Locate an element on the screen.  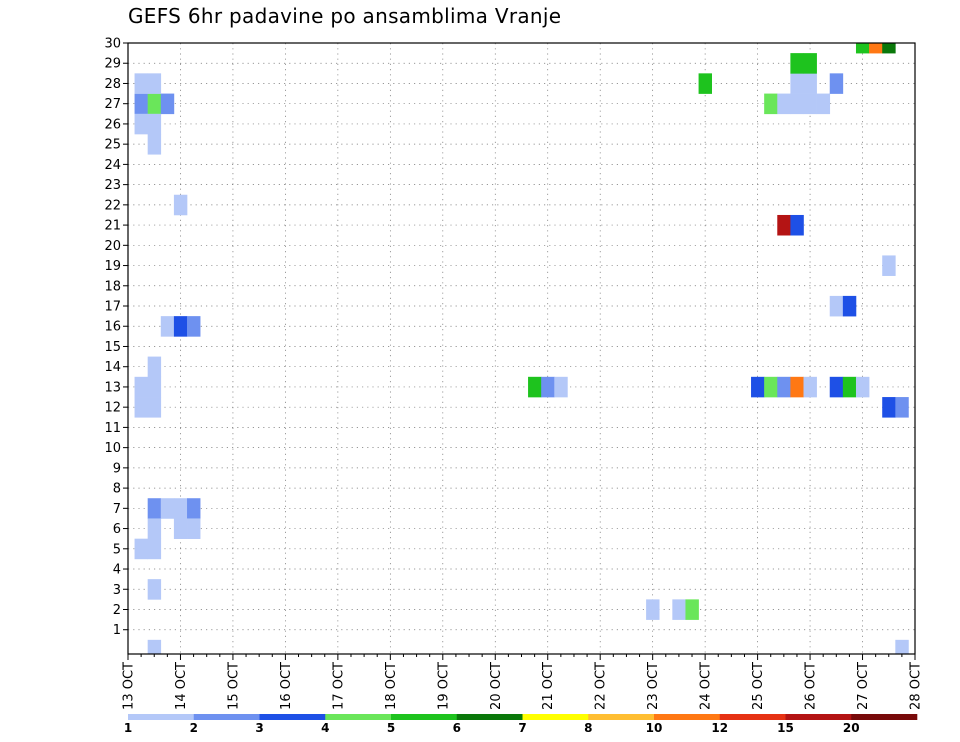
y-tick-label: 7 is located at coordinates (117, 509).